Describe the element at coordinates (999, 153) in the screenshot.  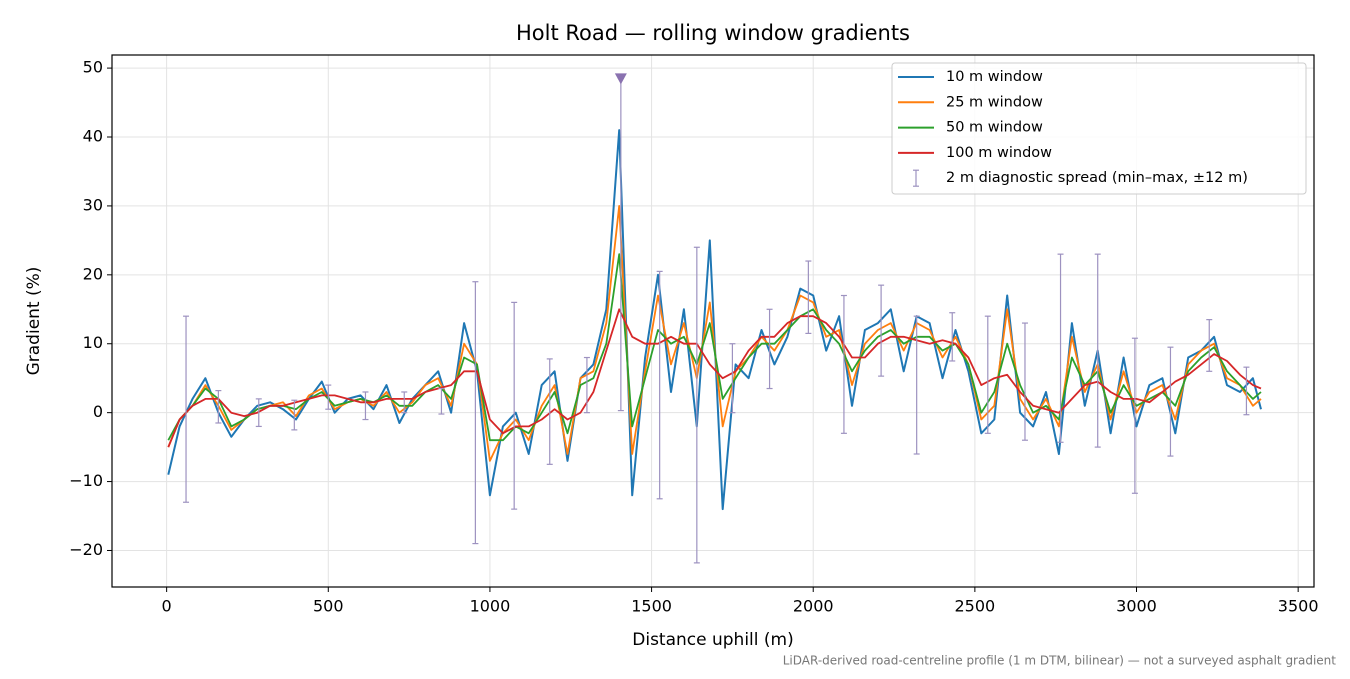
I see `legend-label: 100 m window` at that location.